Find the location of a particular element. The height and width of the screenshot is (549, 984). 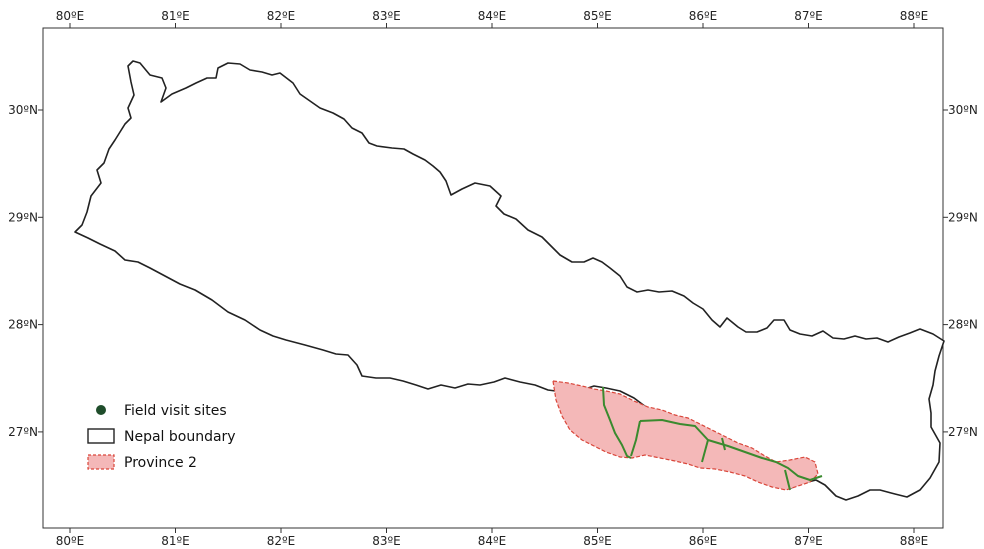

x-tick-label-top: 86ºE is located at coordinates (703, 16).